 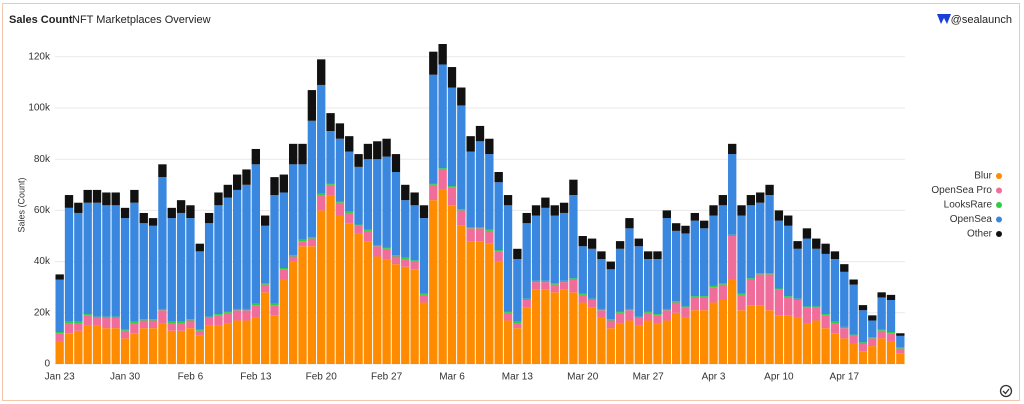 I want to click on y-tick-label: 0, so click(x=47, y=364).